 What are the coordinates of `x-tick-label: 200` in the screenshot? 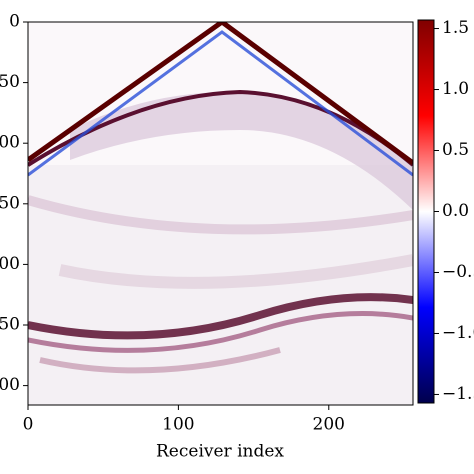 It's located at (329, 425).